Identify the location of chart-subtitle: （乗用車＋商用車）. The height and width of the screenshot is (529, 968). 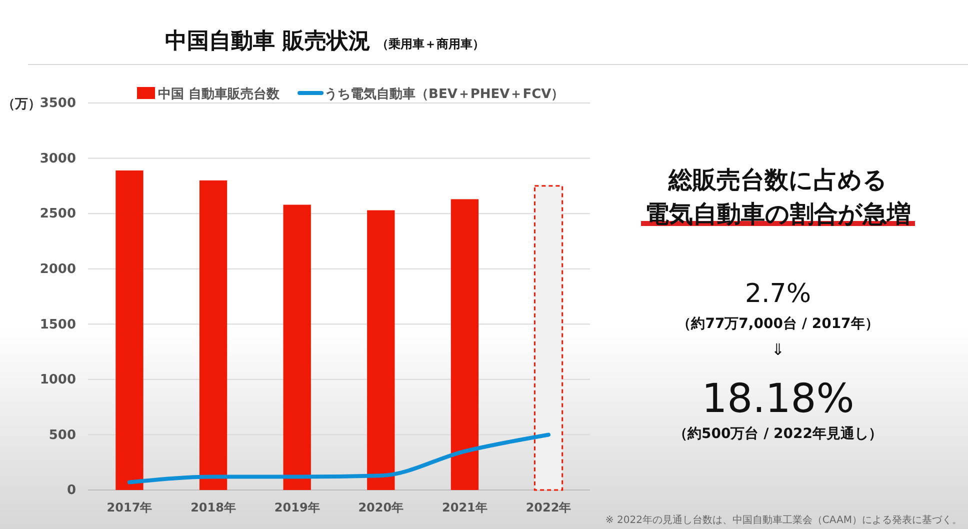
(430, 44).